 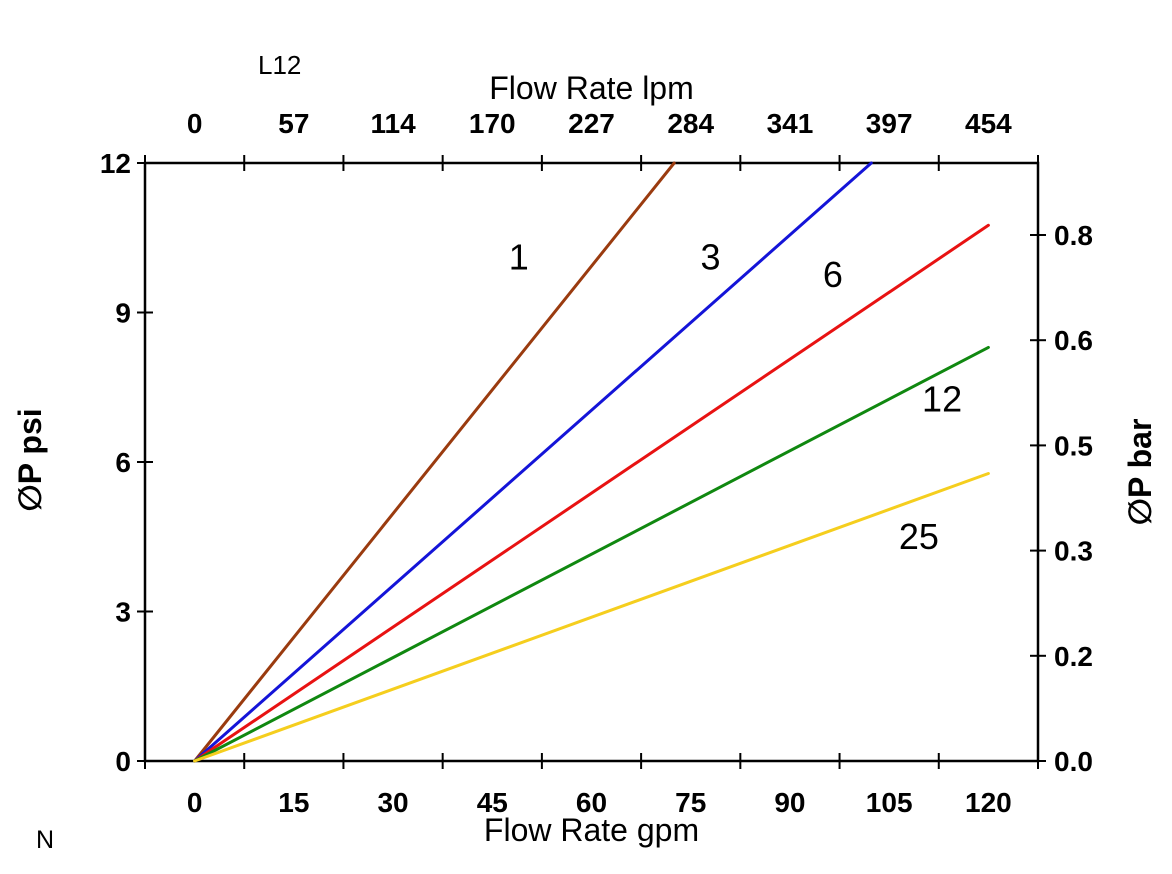 What do you see at coordinates (293, 123) in the screenshot?
I see `x-top-tick-label: 57` at bounding box center [293, 123].